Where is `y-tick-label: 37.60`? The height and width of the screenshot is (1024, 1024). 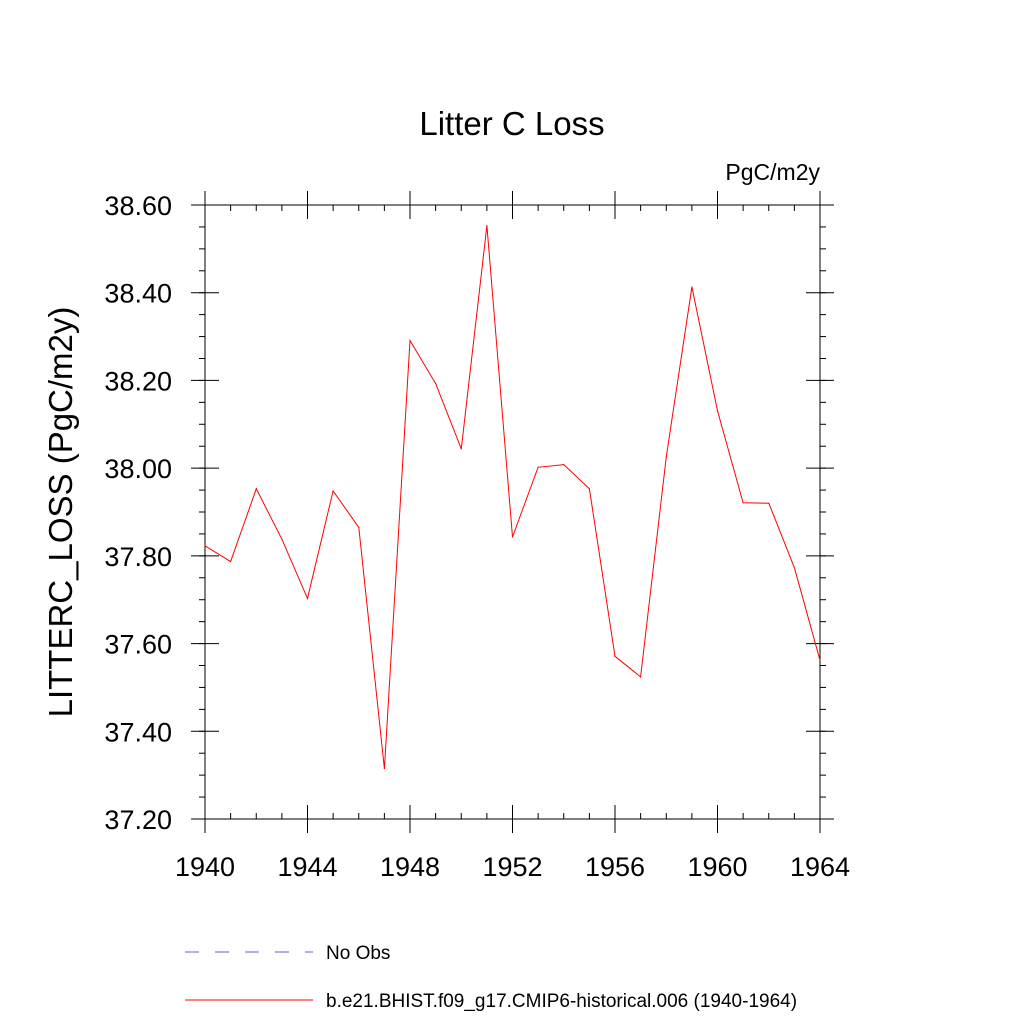 y-tick-label: 37.60 is located at coordinates (138, 645).